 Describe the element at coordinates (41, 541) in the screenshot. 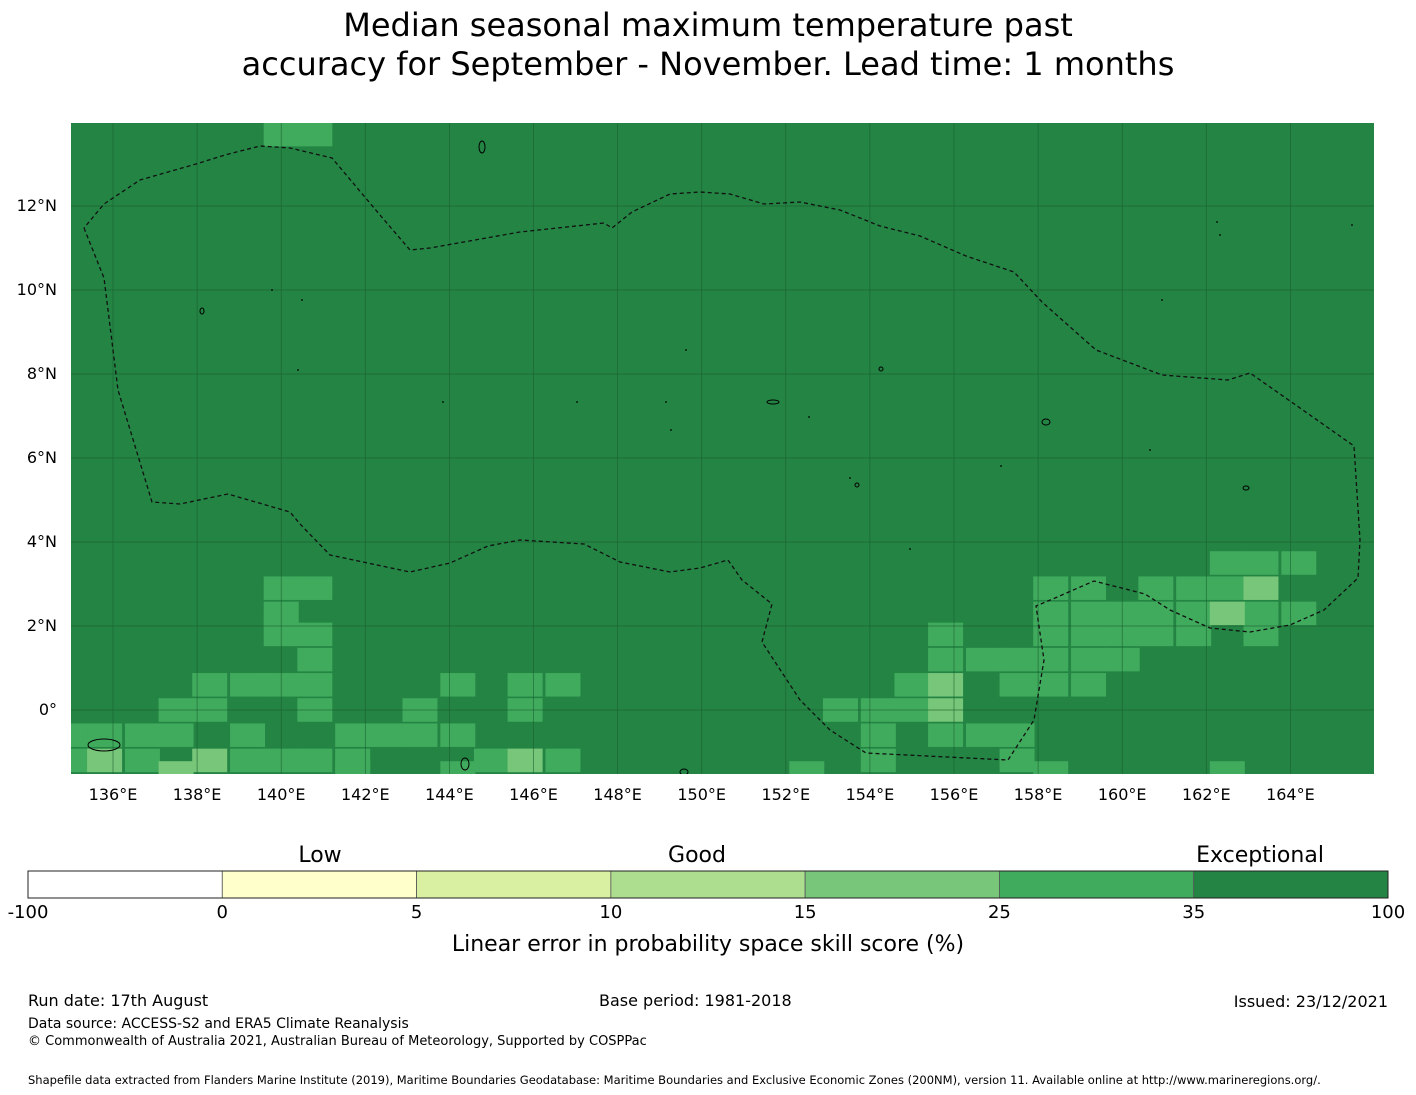

I see `lat-tick-label: 4°N` at that location.